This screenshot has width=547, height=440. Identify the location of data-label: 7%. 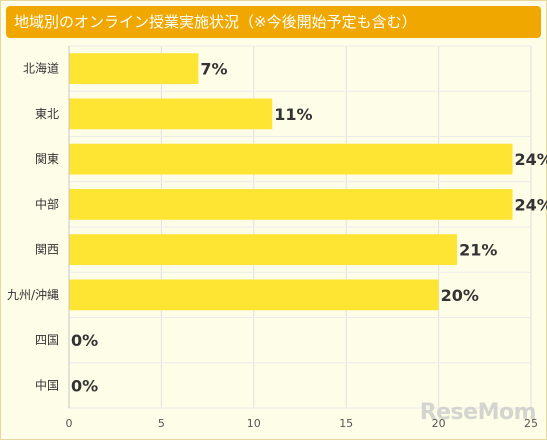
(213, 69).